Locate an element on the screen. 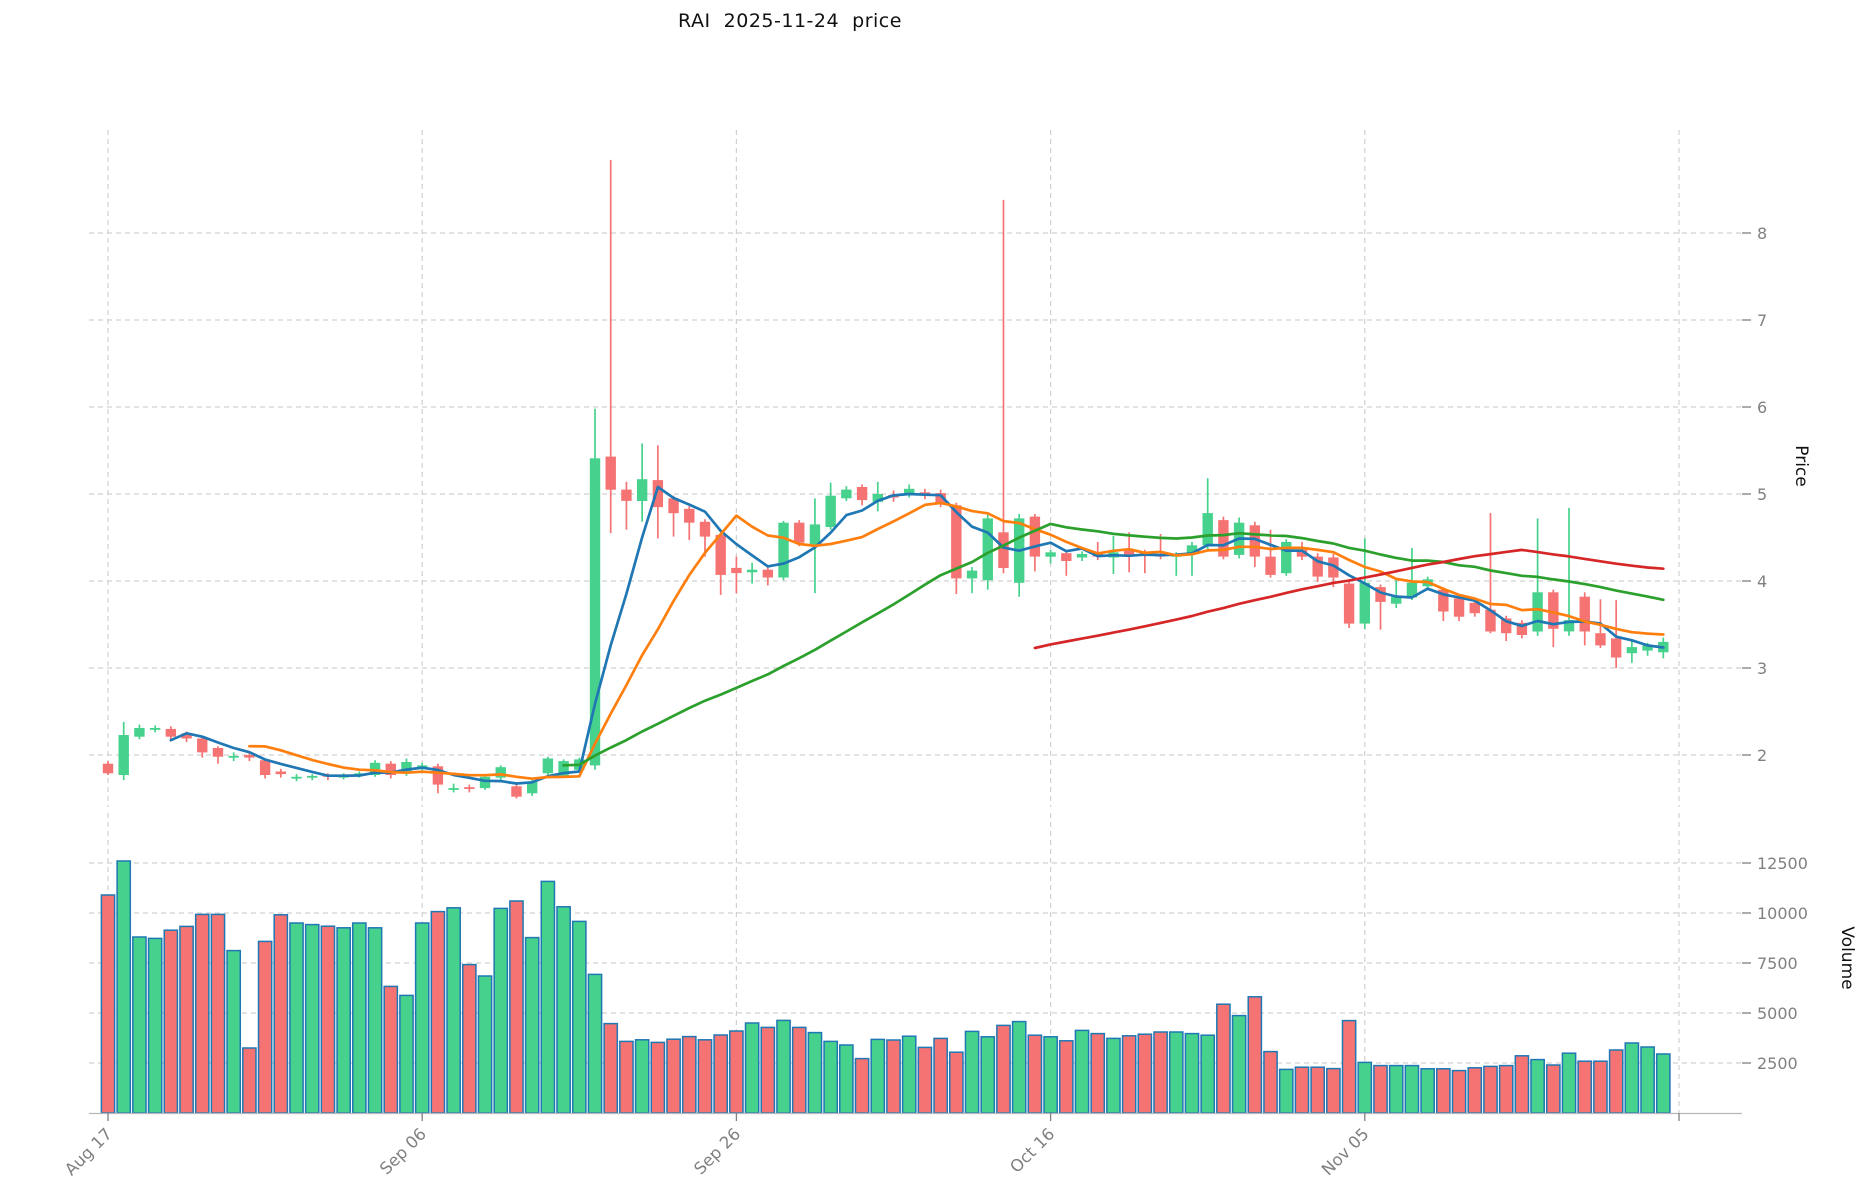  volume-tick-label: 2500 is located at coordinates (1777, 1063).